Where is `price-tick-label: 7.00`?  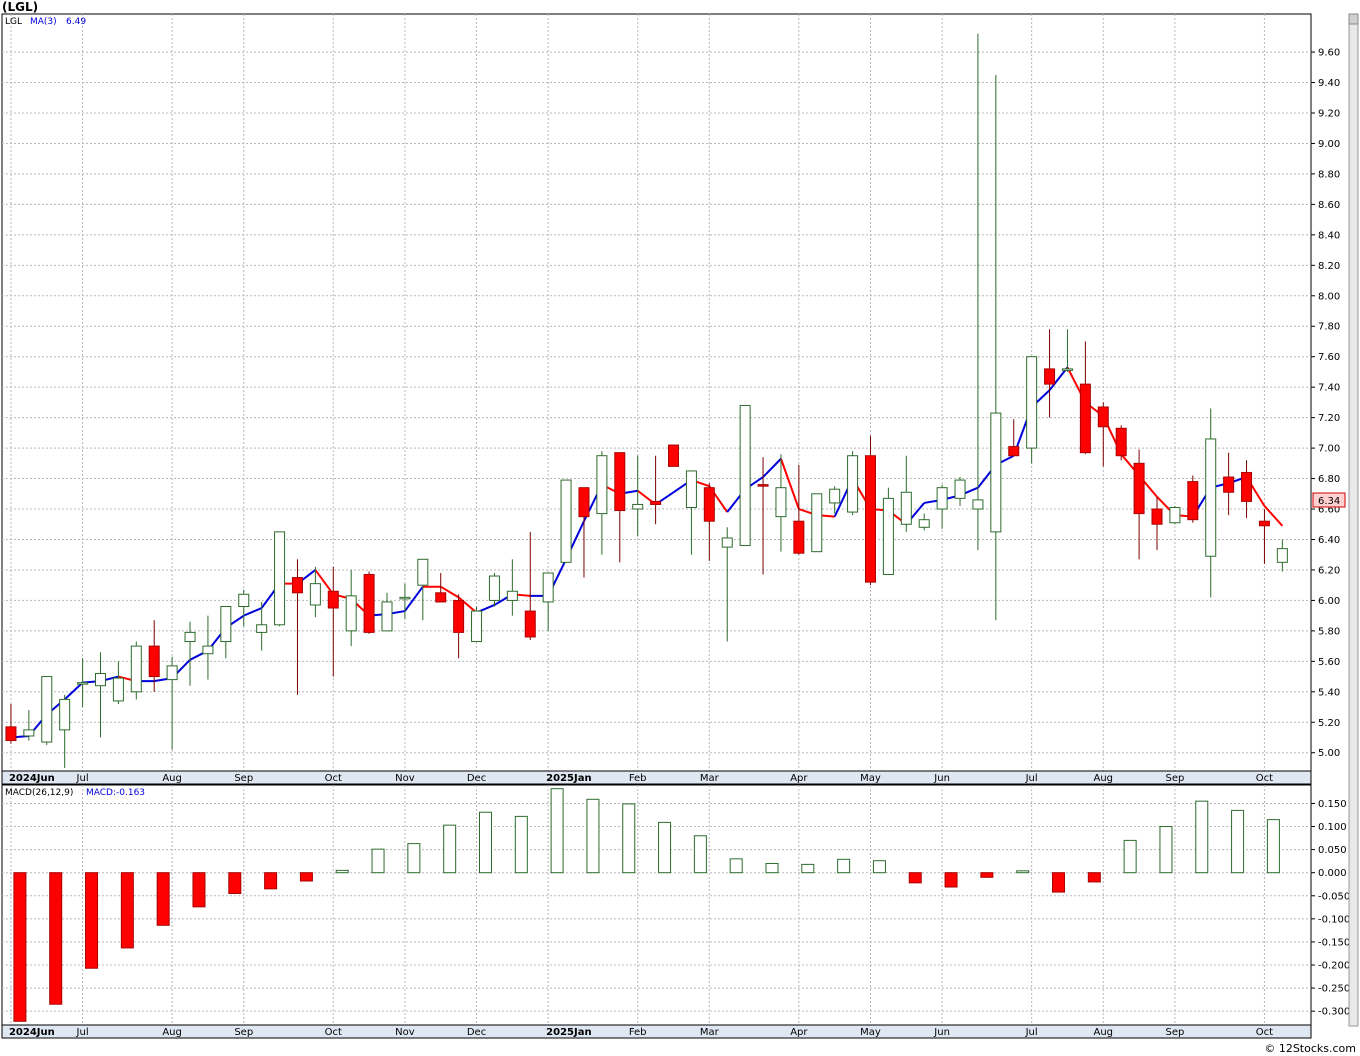 price-tick-label: 7.00 is located at coordinates (1329, 449).